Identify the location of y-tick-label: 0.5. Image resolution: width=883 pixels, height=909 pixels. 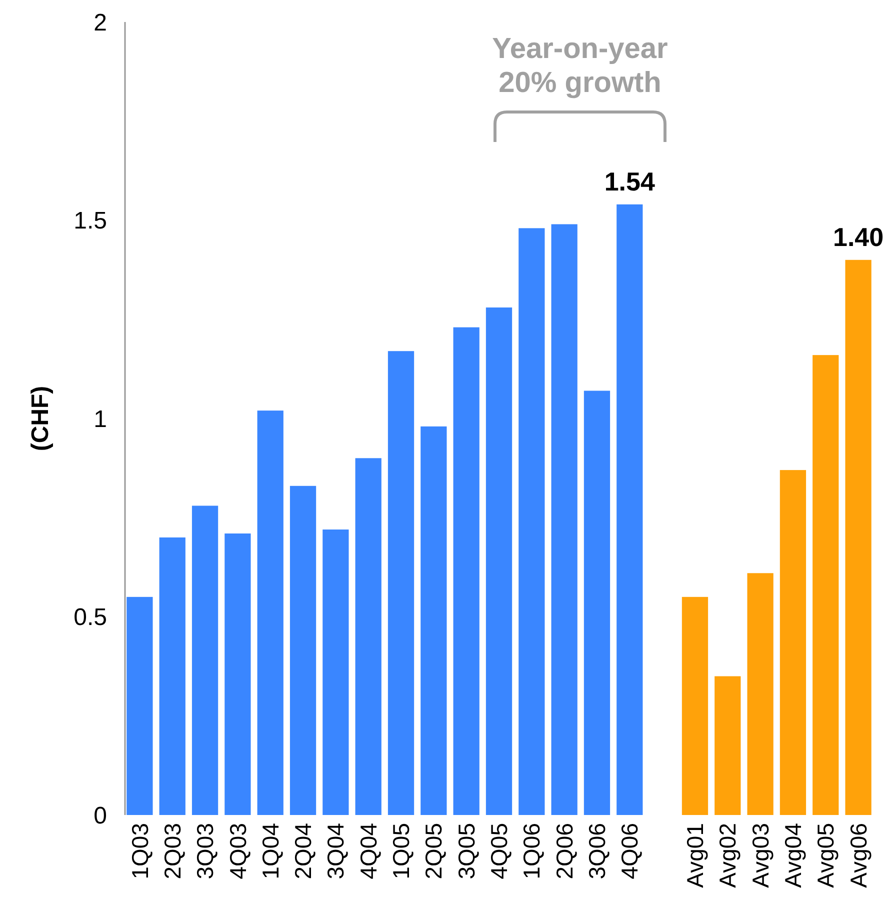
(90, 618).